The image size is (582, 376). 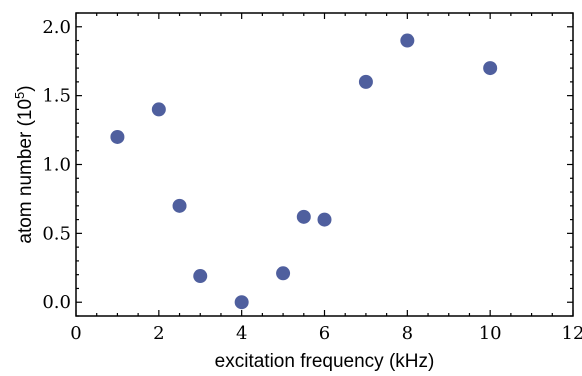 I want to click on y-tick-label: 1.0, so click(x=56, y=165).